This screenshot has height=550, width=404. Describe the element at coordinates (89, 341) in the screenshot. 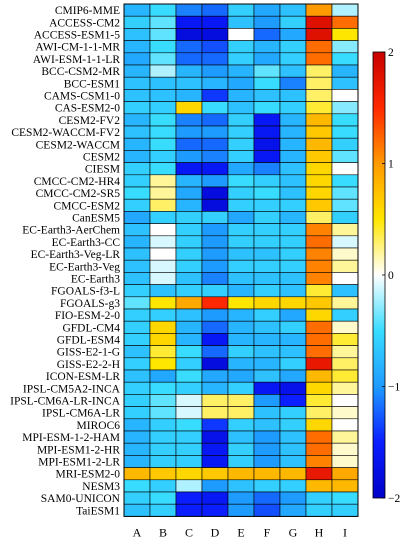

I see `row-label: GFDL-ESM4` at that location.